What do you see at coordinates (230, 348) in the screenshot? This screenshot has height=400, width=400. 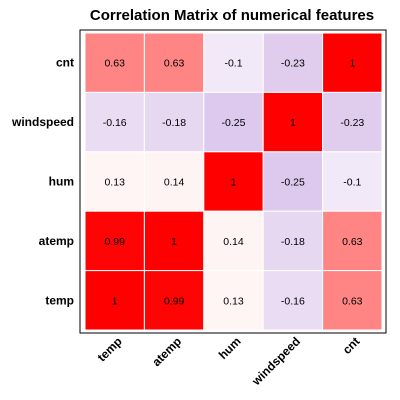 I see `x-tick-label-hum: hum` at bounding box center [230, 348].